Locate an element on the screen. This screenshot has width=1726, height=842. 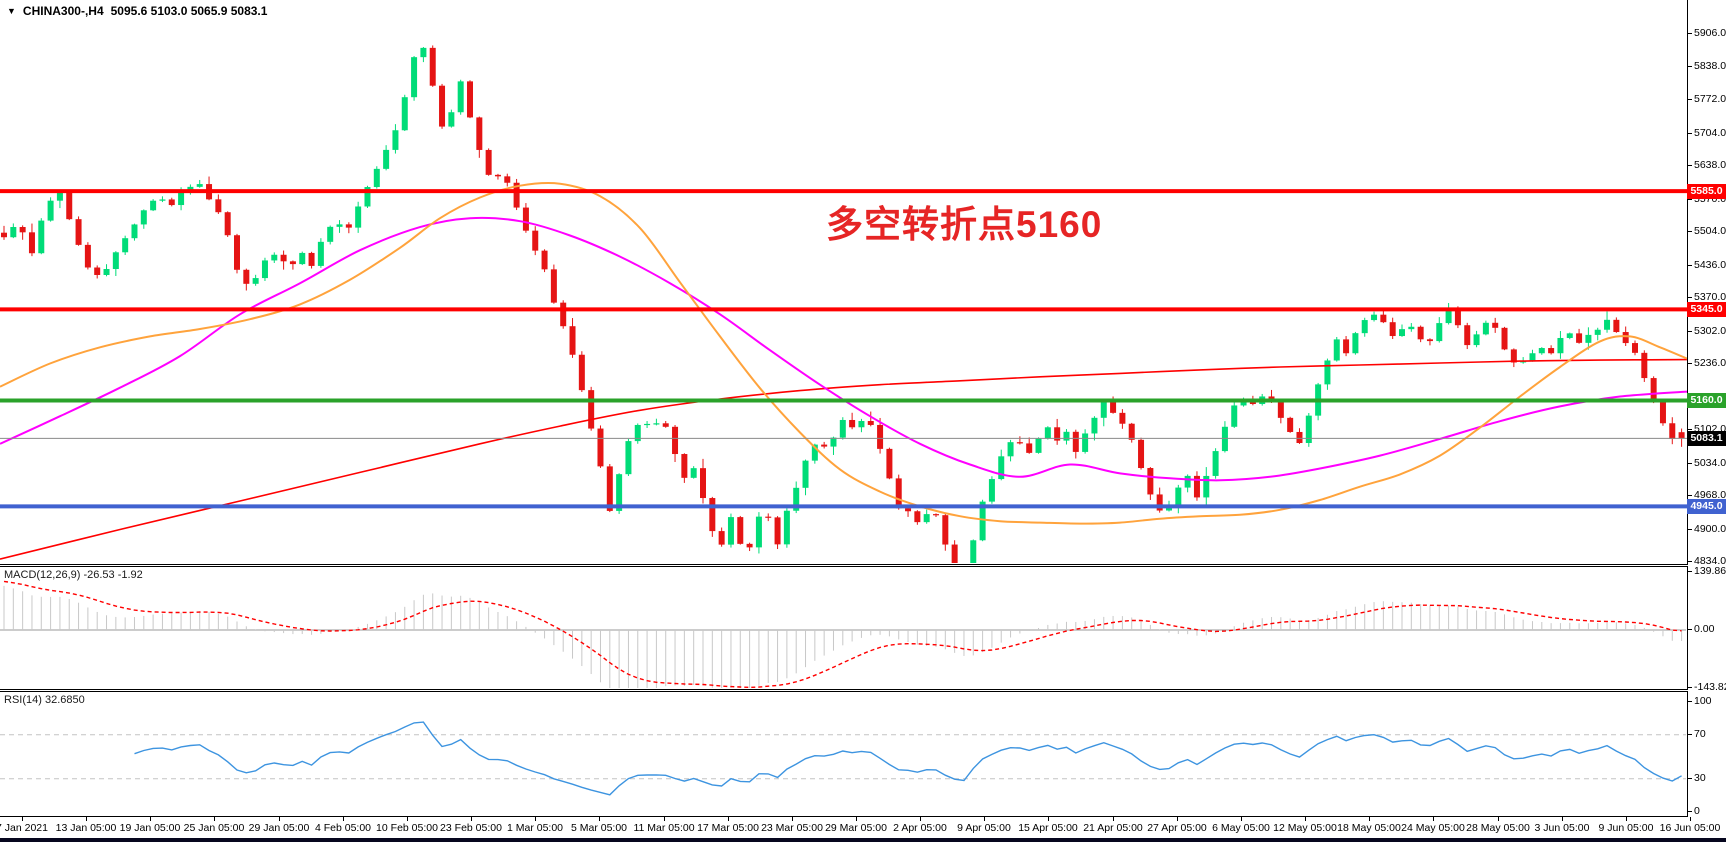
axis-label: 4968.0 is located at coordinates (1710, 495).